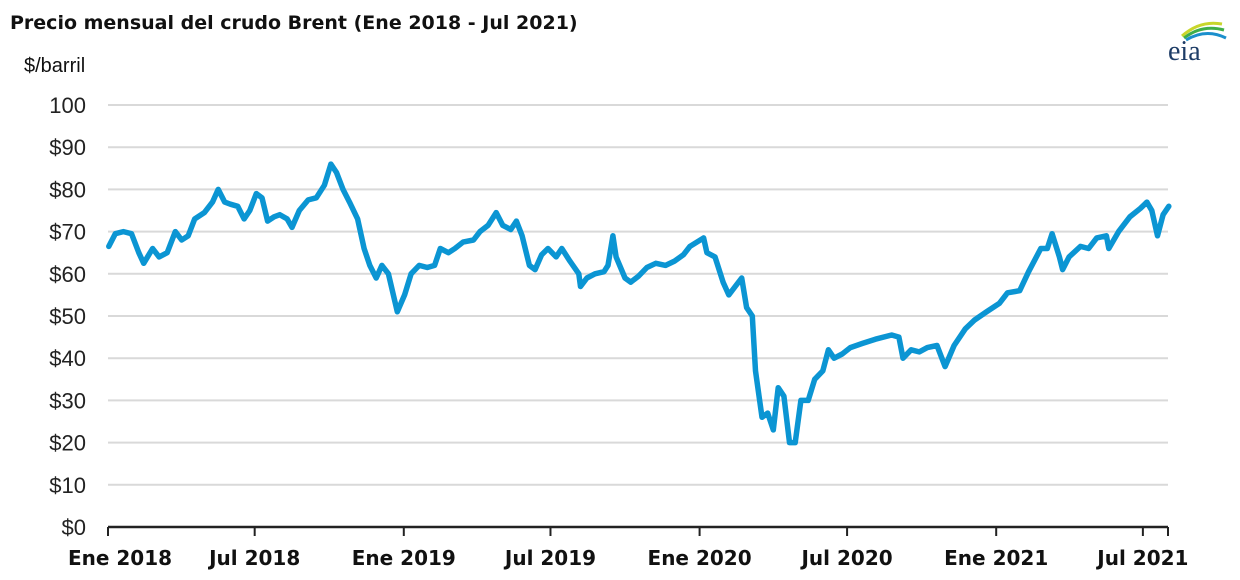  Describe the element at coordinates (404, 558) in the screenshot. I see `x-tick-label: Ene 2019` at that location.